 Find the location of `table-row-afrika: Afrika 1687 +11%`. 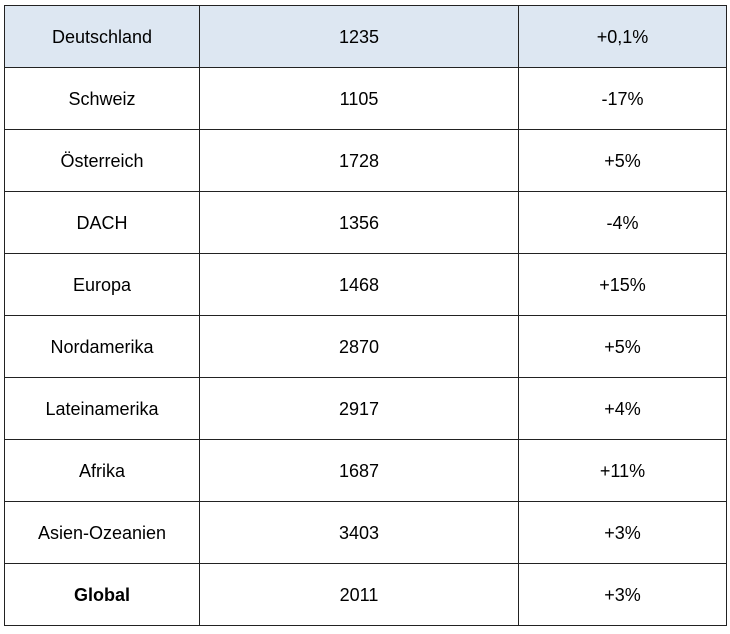

table-row-afrika: Afrika 1687 +11% is located at coordinates (365, 470).